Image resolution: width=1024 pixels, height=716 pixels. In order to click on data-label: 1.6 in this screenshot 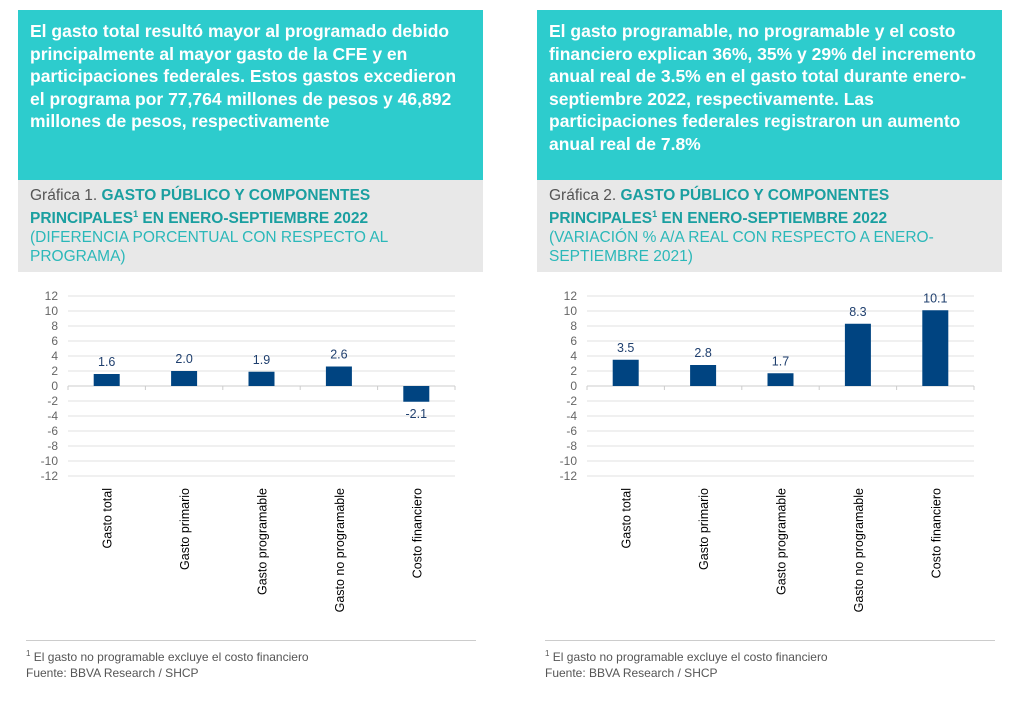, I will do `click(106, 362)`.